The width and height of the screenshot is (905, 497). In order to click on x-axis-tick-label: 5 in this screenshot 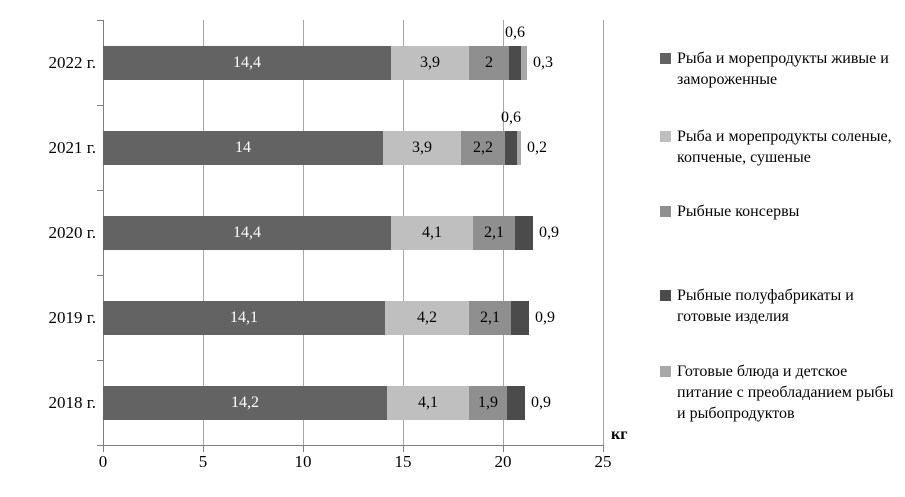, I will do `click(203, 461)`.